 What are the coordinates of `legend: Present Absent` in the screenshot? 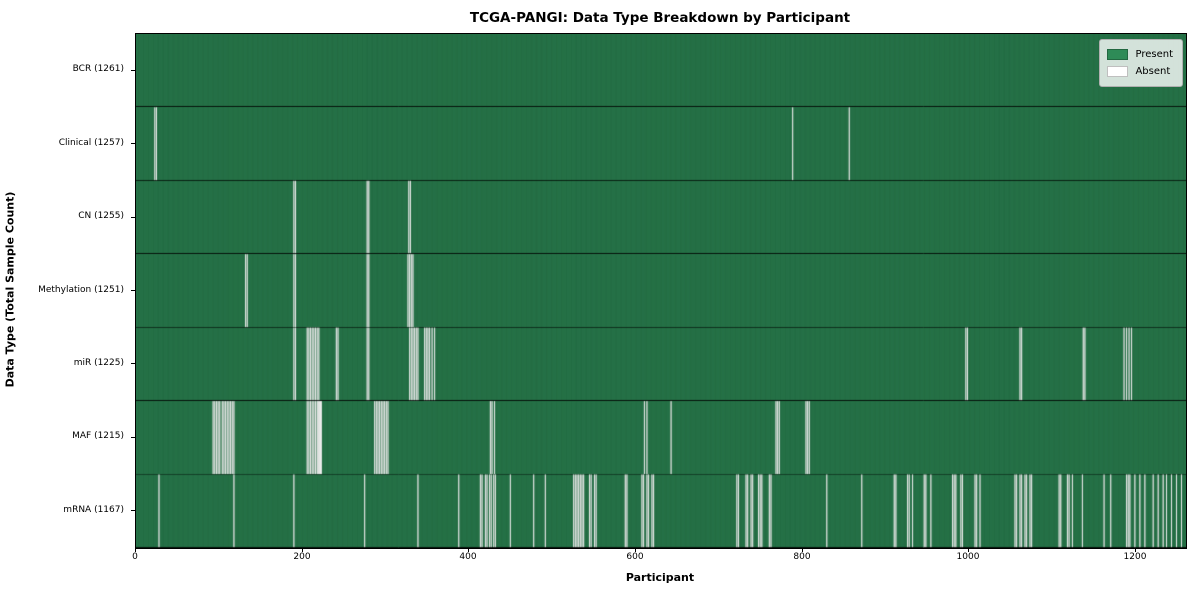 It's located at (1141, 63).